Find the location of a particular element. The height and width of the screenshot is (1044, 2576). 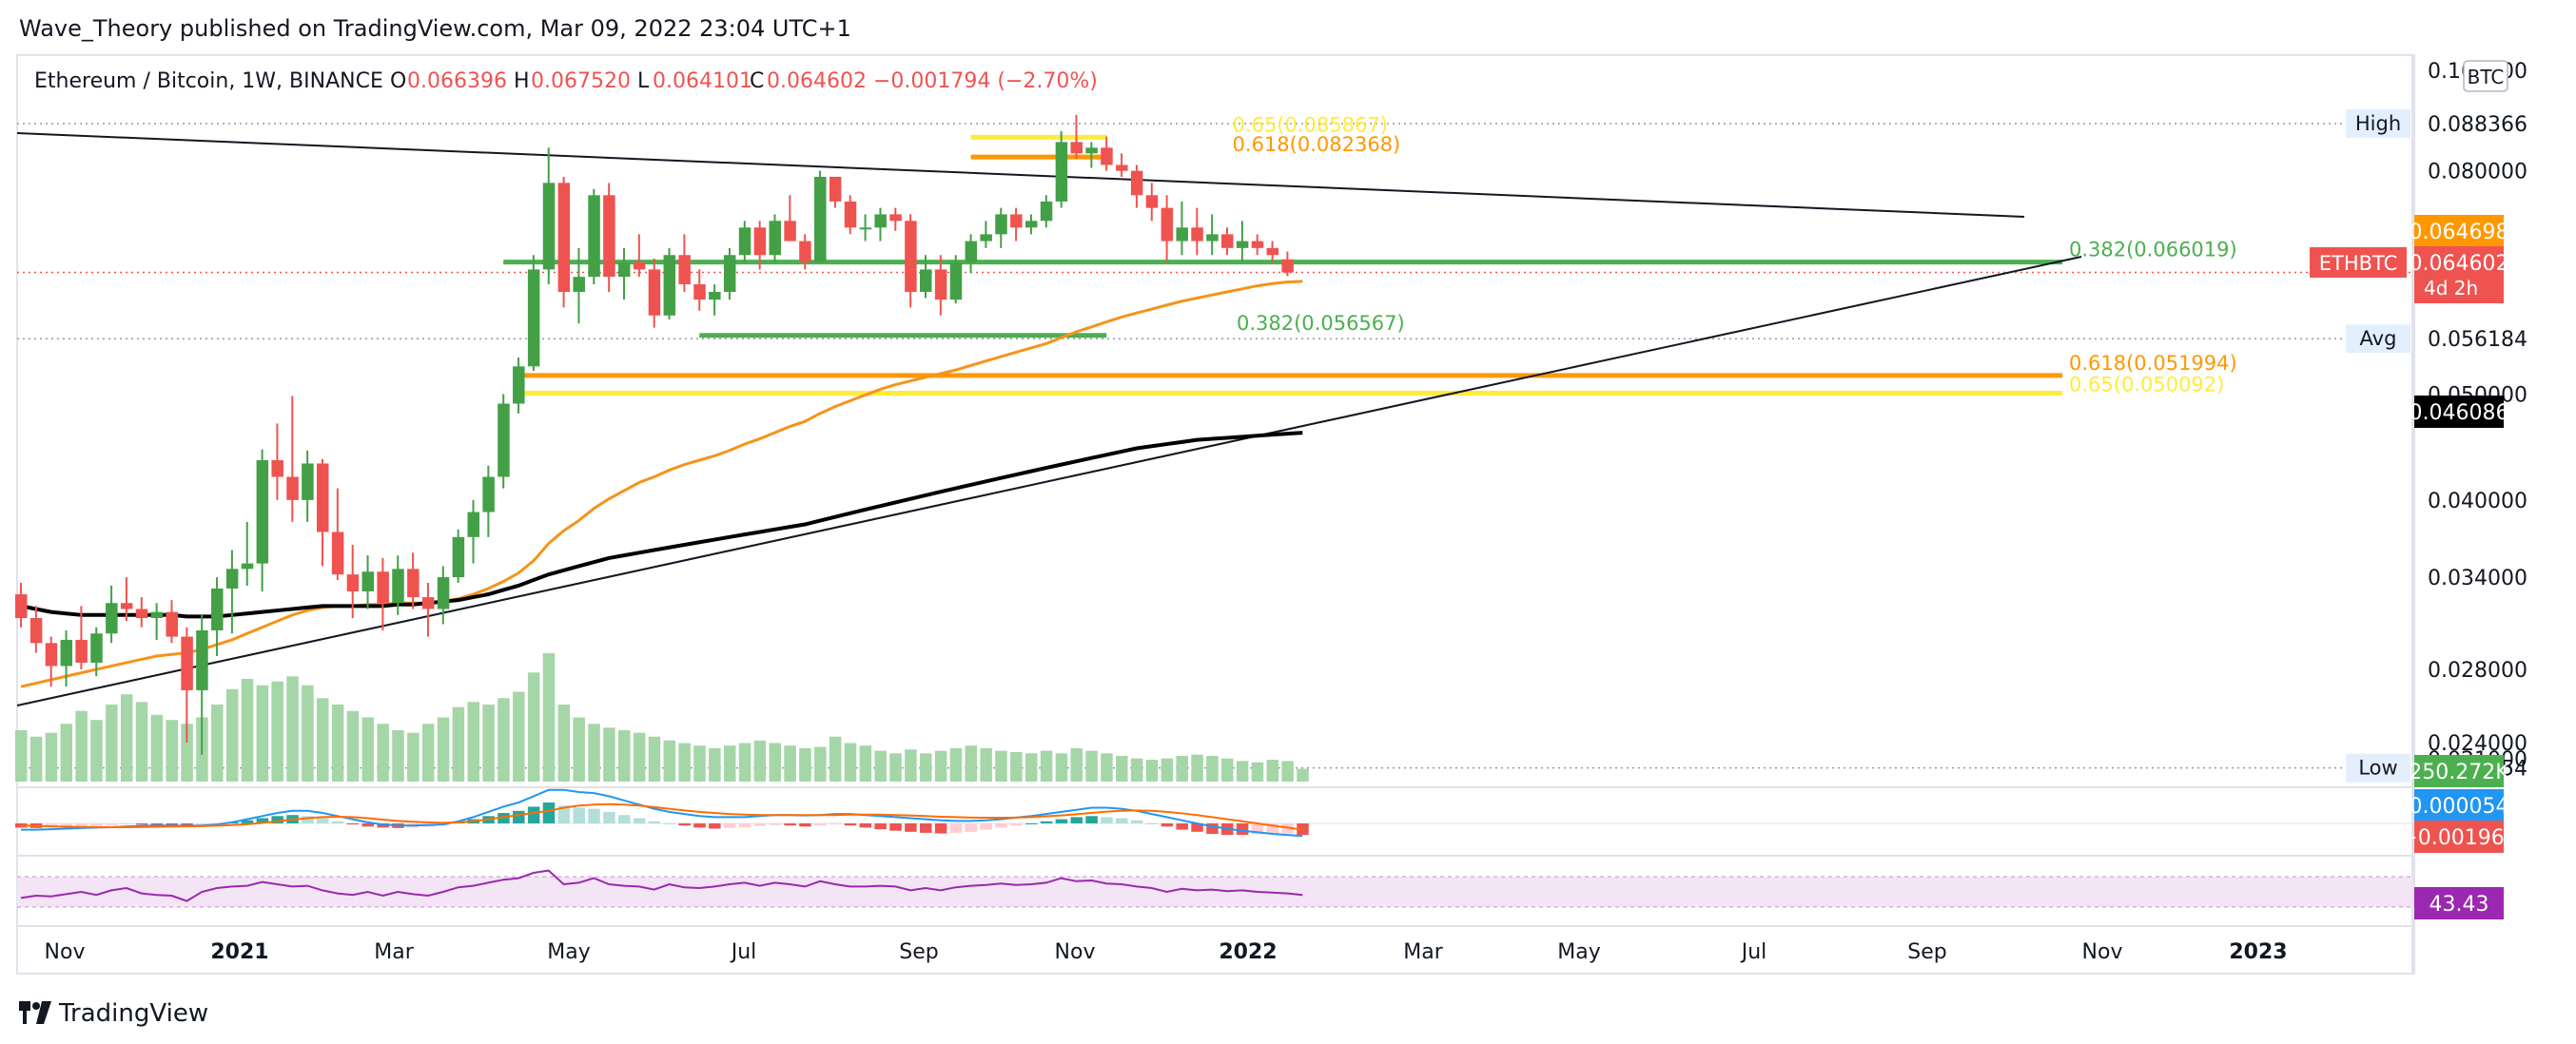

time-tick-label: Jul is located at coordinates (1753, 952).